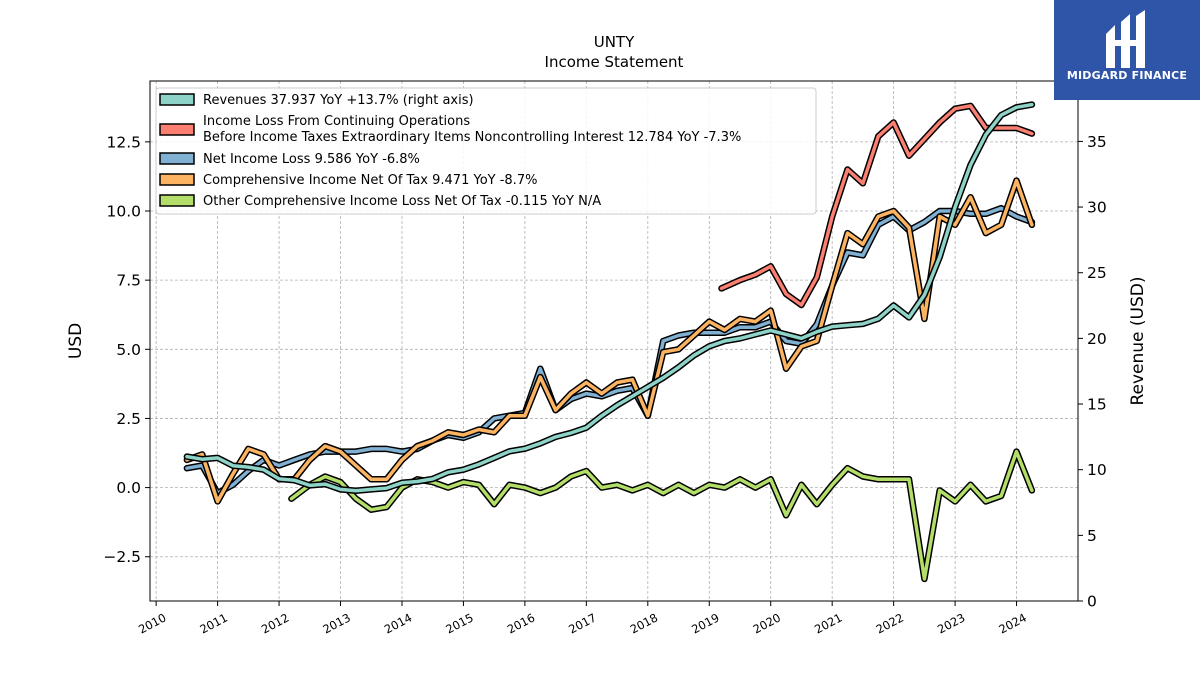 The image size is (1200, 675). I want to click on chart-title: UNTY, so click(614, 42).